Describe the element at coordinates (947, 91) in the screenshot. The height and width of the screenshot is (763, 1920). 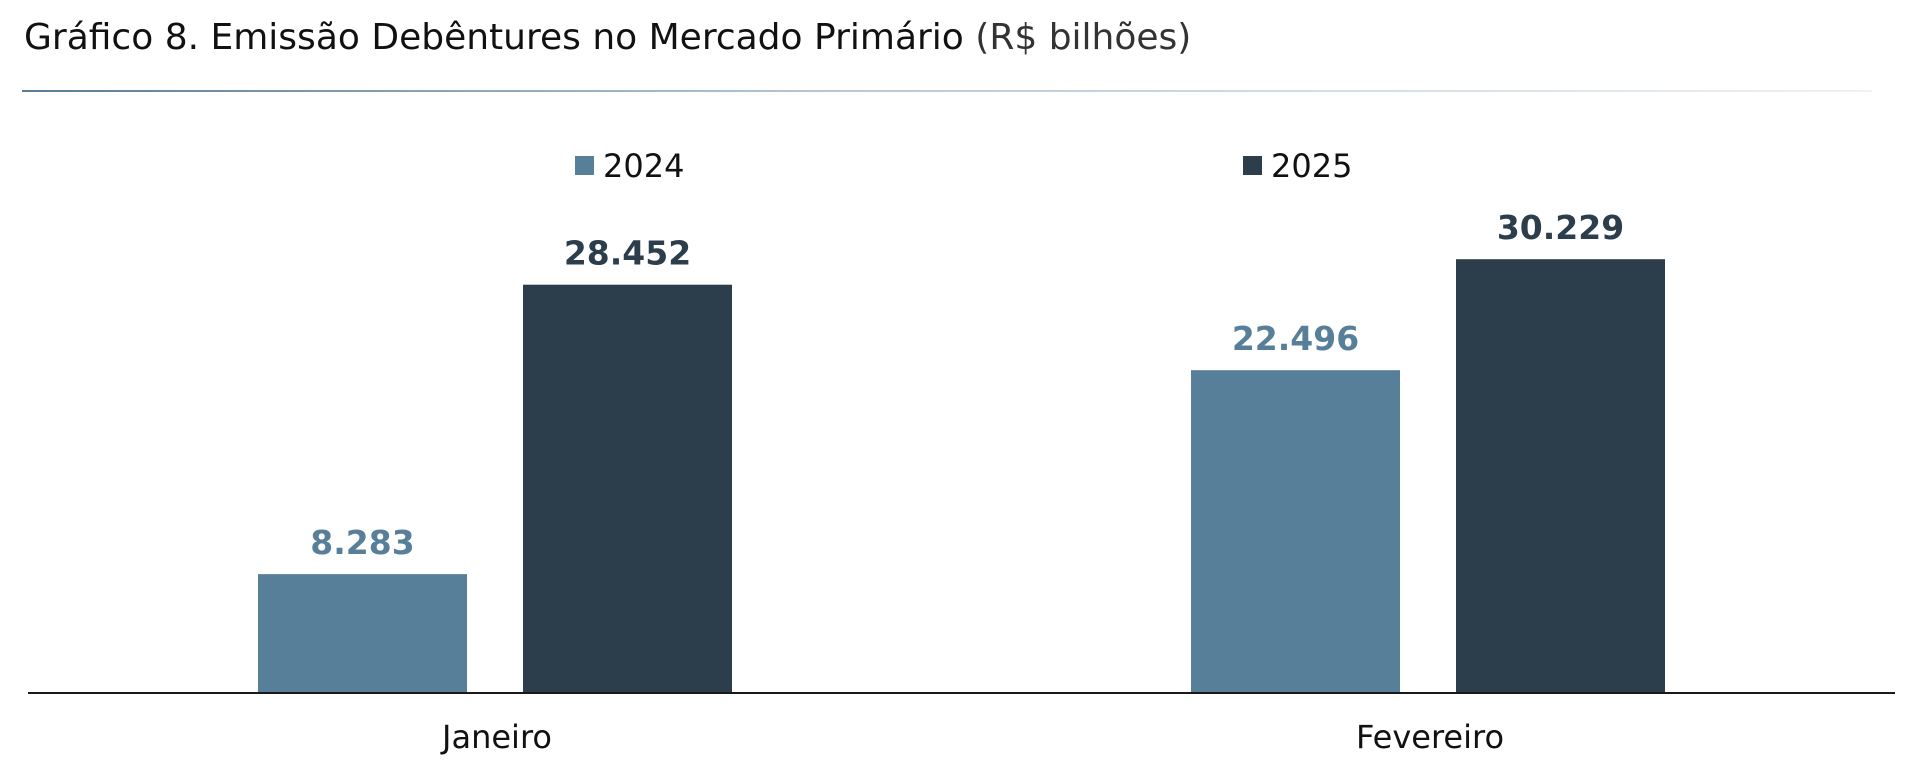
I see `title-divider` at that location.